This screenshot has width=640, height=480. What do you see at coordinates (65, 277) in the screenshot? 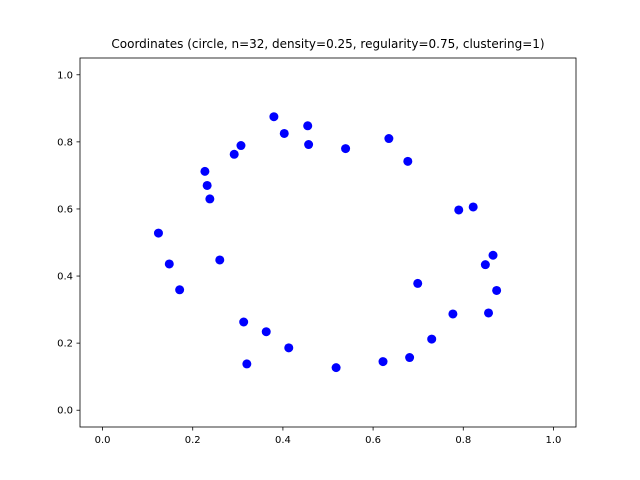
I see `y-tick-label-2: 0.4` at bounding box center [65, 277].